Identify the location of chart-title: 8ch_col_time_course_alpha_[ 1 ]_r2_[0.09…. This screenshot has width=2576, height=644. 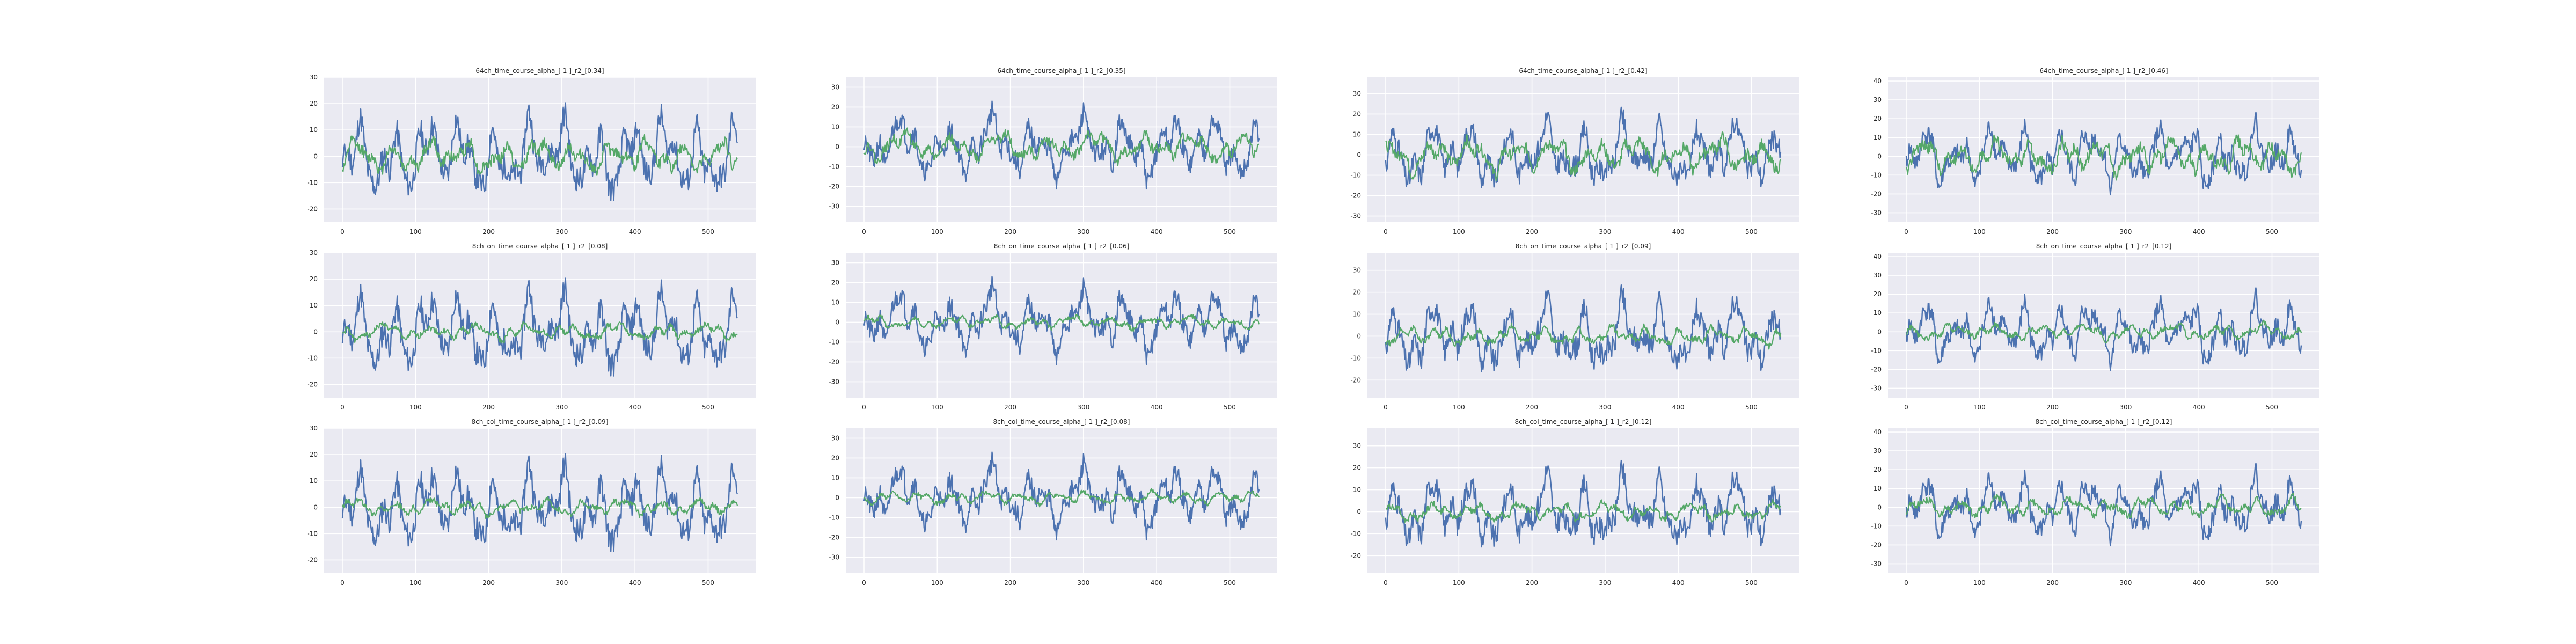
(540, 422).